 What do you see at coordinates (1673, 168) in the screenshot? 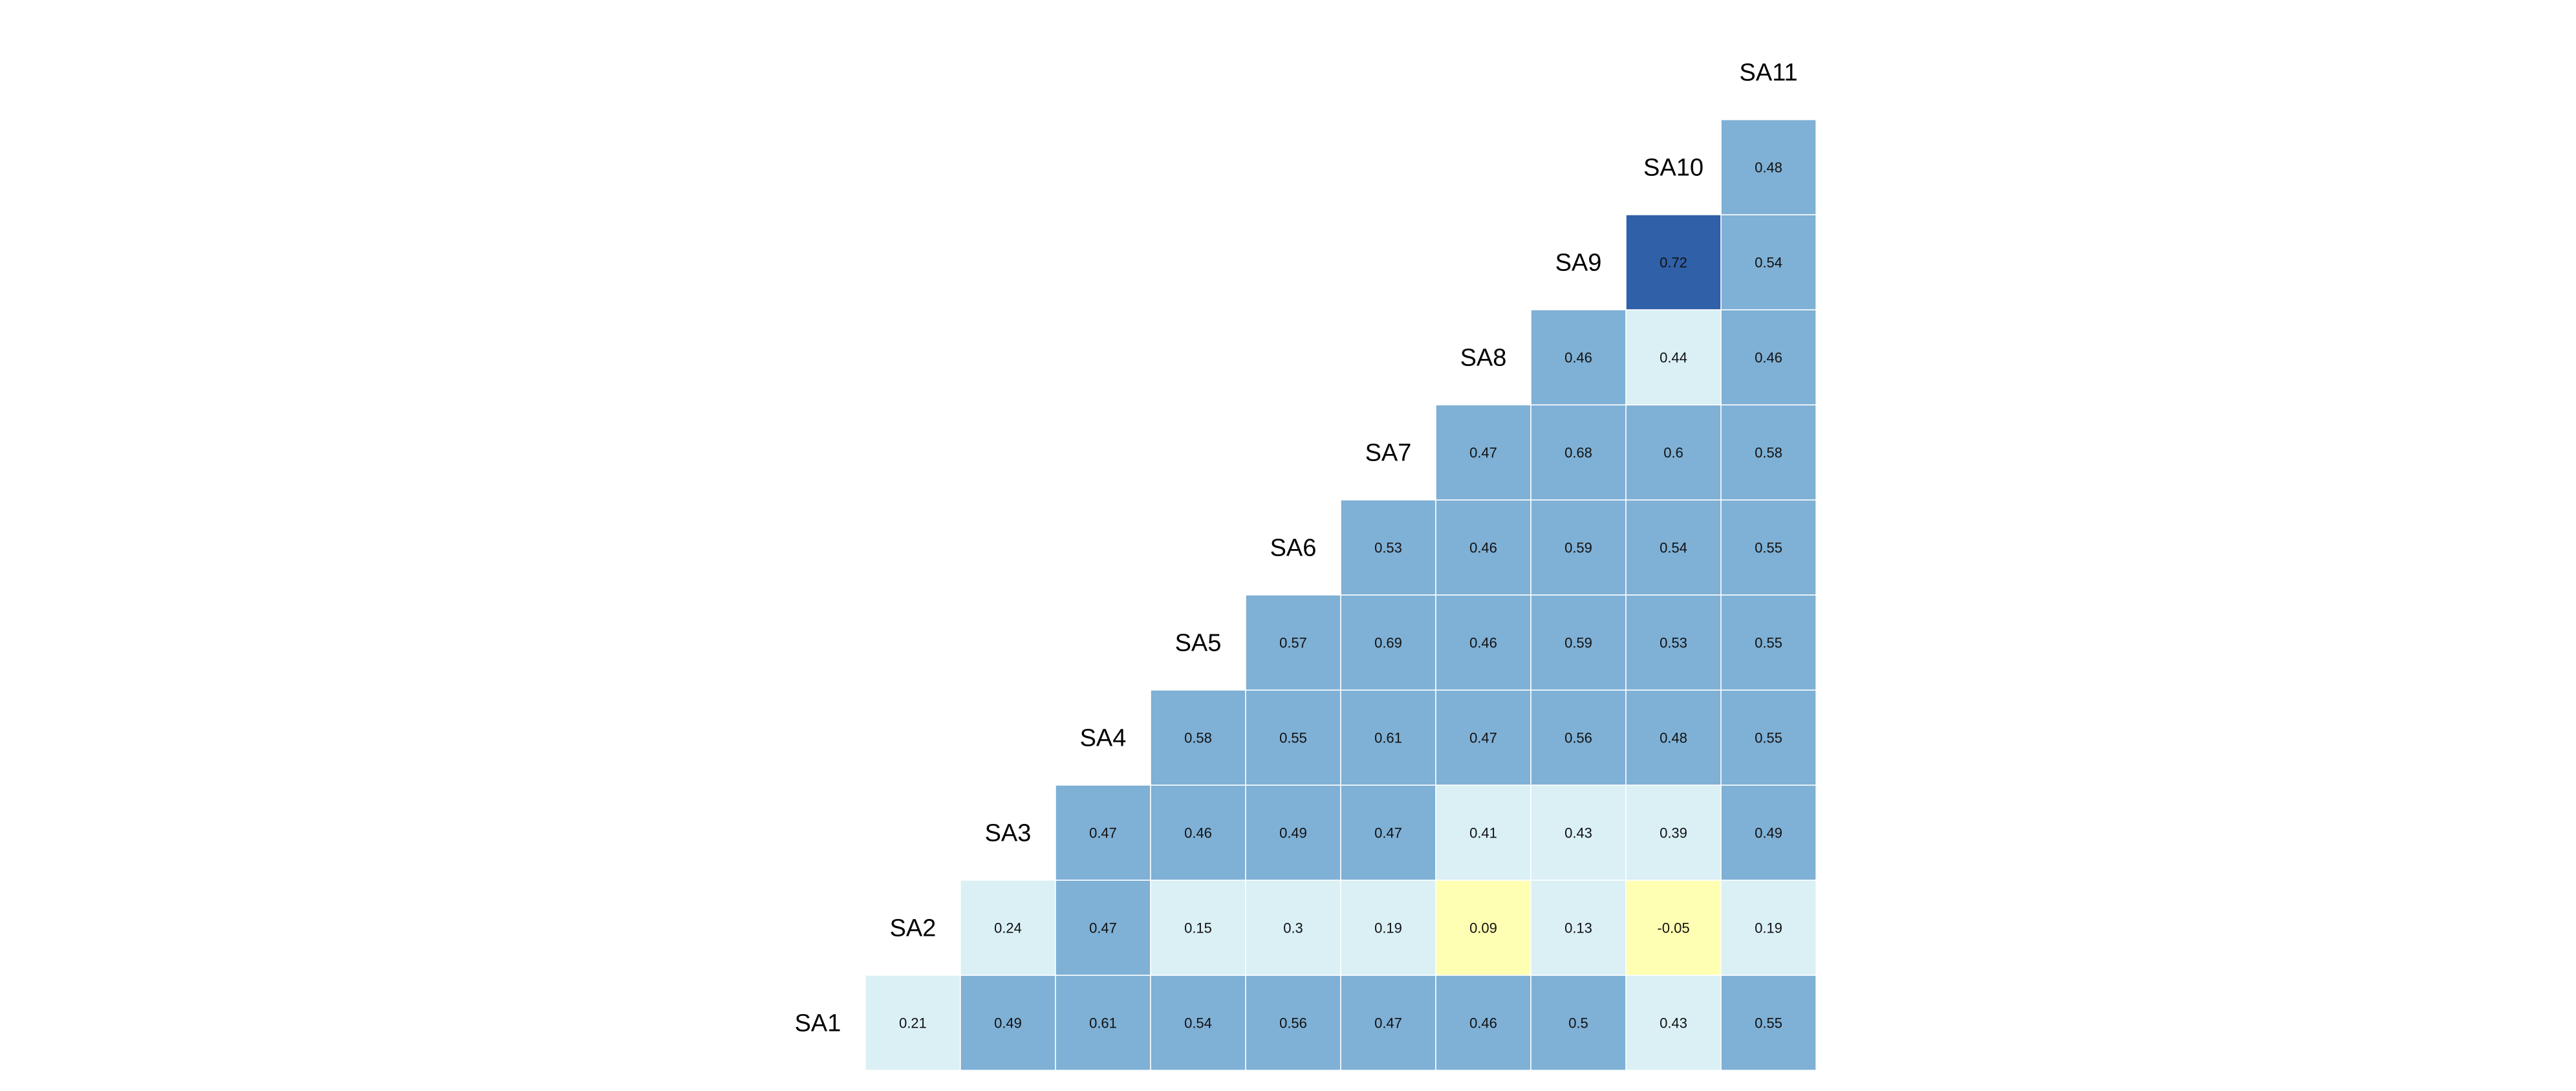
I see `variable-label-sa10: SA10` at bounding box center [1673, 168].